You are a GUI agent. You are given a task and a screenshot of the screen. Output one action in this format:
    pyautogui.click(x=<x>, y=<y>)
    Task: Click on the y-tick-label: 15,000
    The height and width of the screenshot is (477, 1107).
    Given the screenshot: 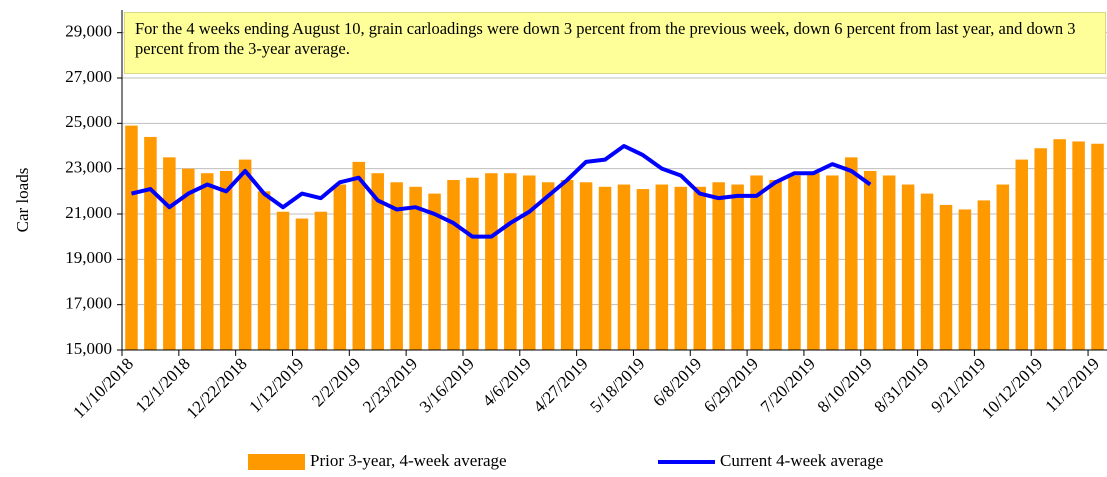 What is the action you would take?
    pyautogui.click(x=88, y=348)
    